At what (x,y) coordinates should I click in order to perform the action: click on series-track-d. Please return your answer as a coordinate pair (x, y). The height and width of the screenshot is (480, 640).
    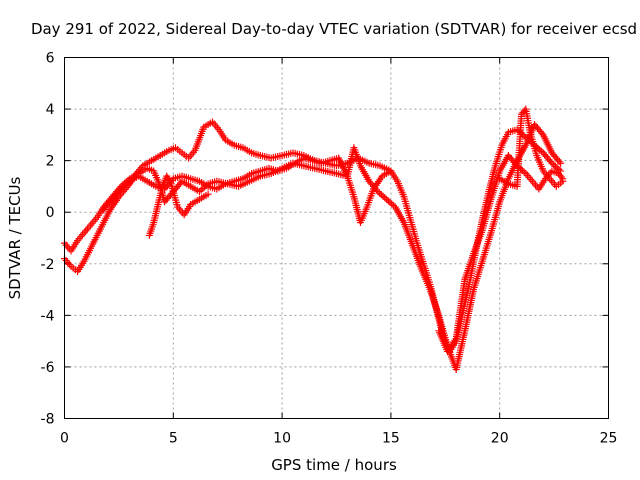
    Looking at the image, I should click on (178, 205).